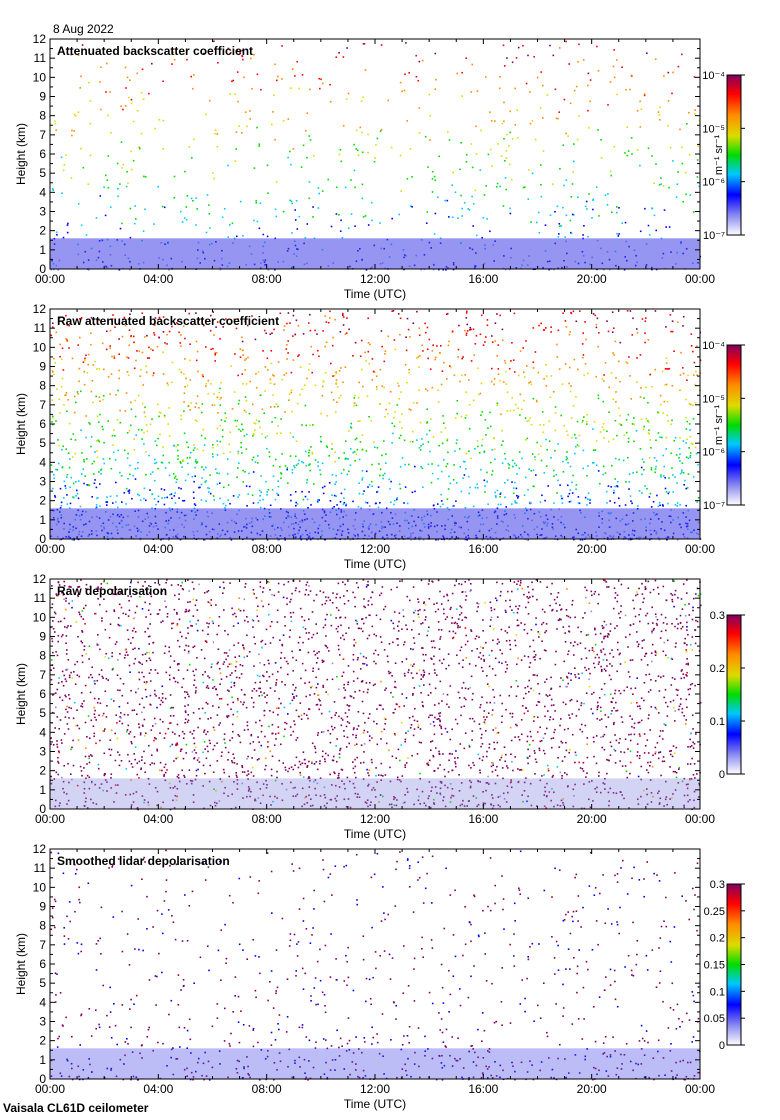  I want to click on colorbar-tick-label: 10⁻⁵, so click(713, 129).